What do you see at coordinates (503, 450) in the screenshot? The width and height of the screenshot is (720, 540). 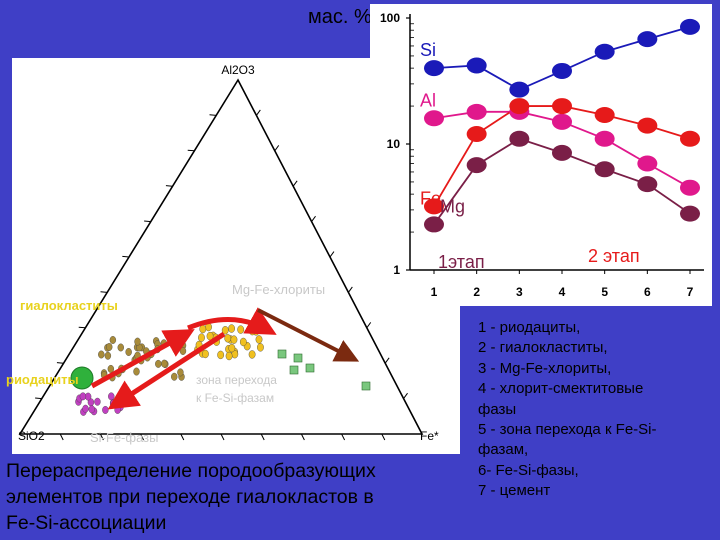 I see `legend-item: фазам,` at bounding box center [503, 450].